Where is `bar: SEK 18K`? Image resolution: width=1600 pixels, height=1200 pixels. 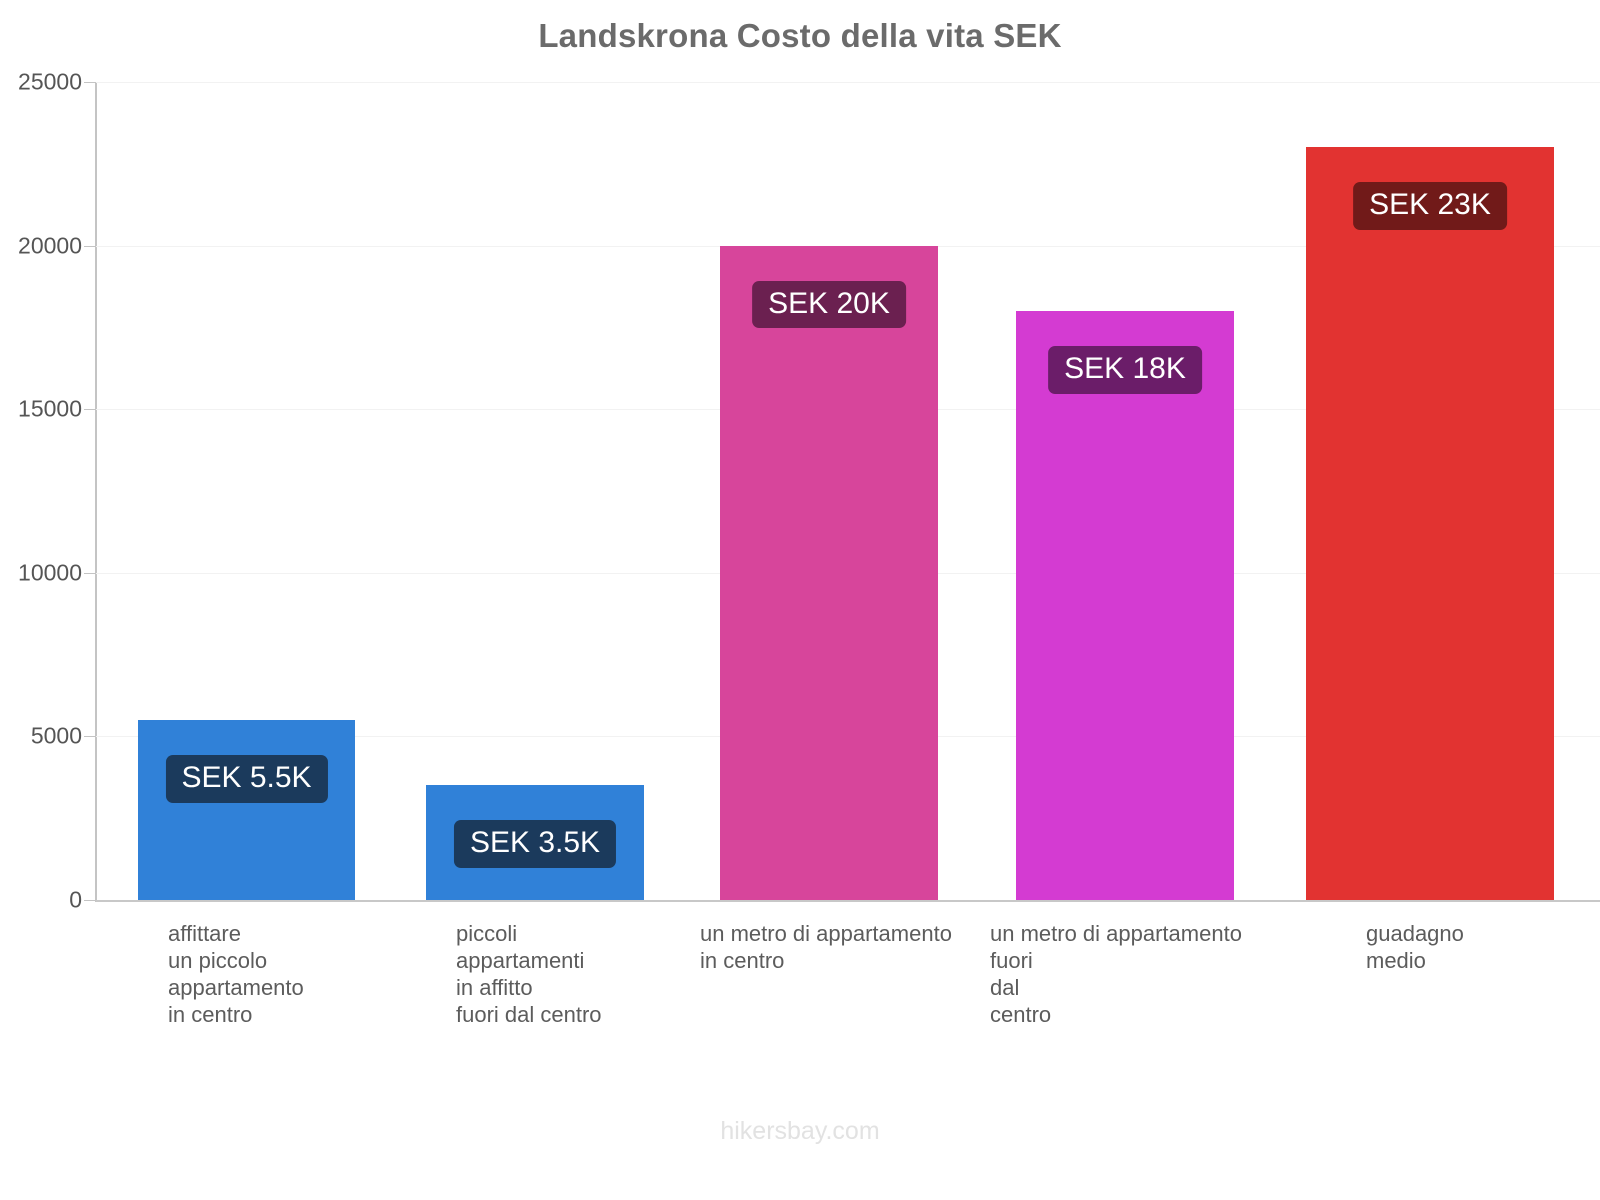 bar: SEK 18K is located at coordinates (1125, 605).